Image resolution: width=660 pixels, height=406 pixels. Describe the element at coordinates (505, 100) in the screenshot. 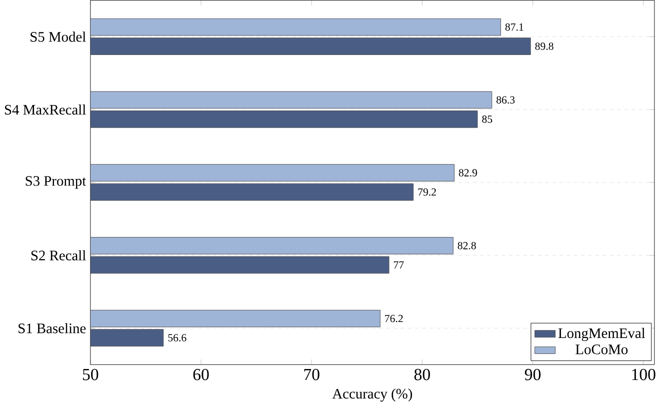

I see `data-label: 86.3` at that location.